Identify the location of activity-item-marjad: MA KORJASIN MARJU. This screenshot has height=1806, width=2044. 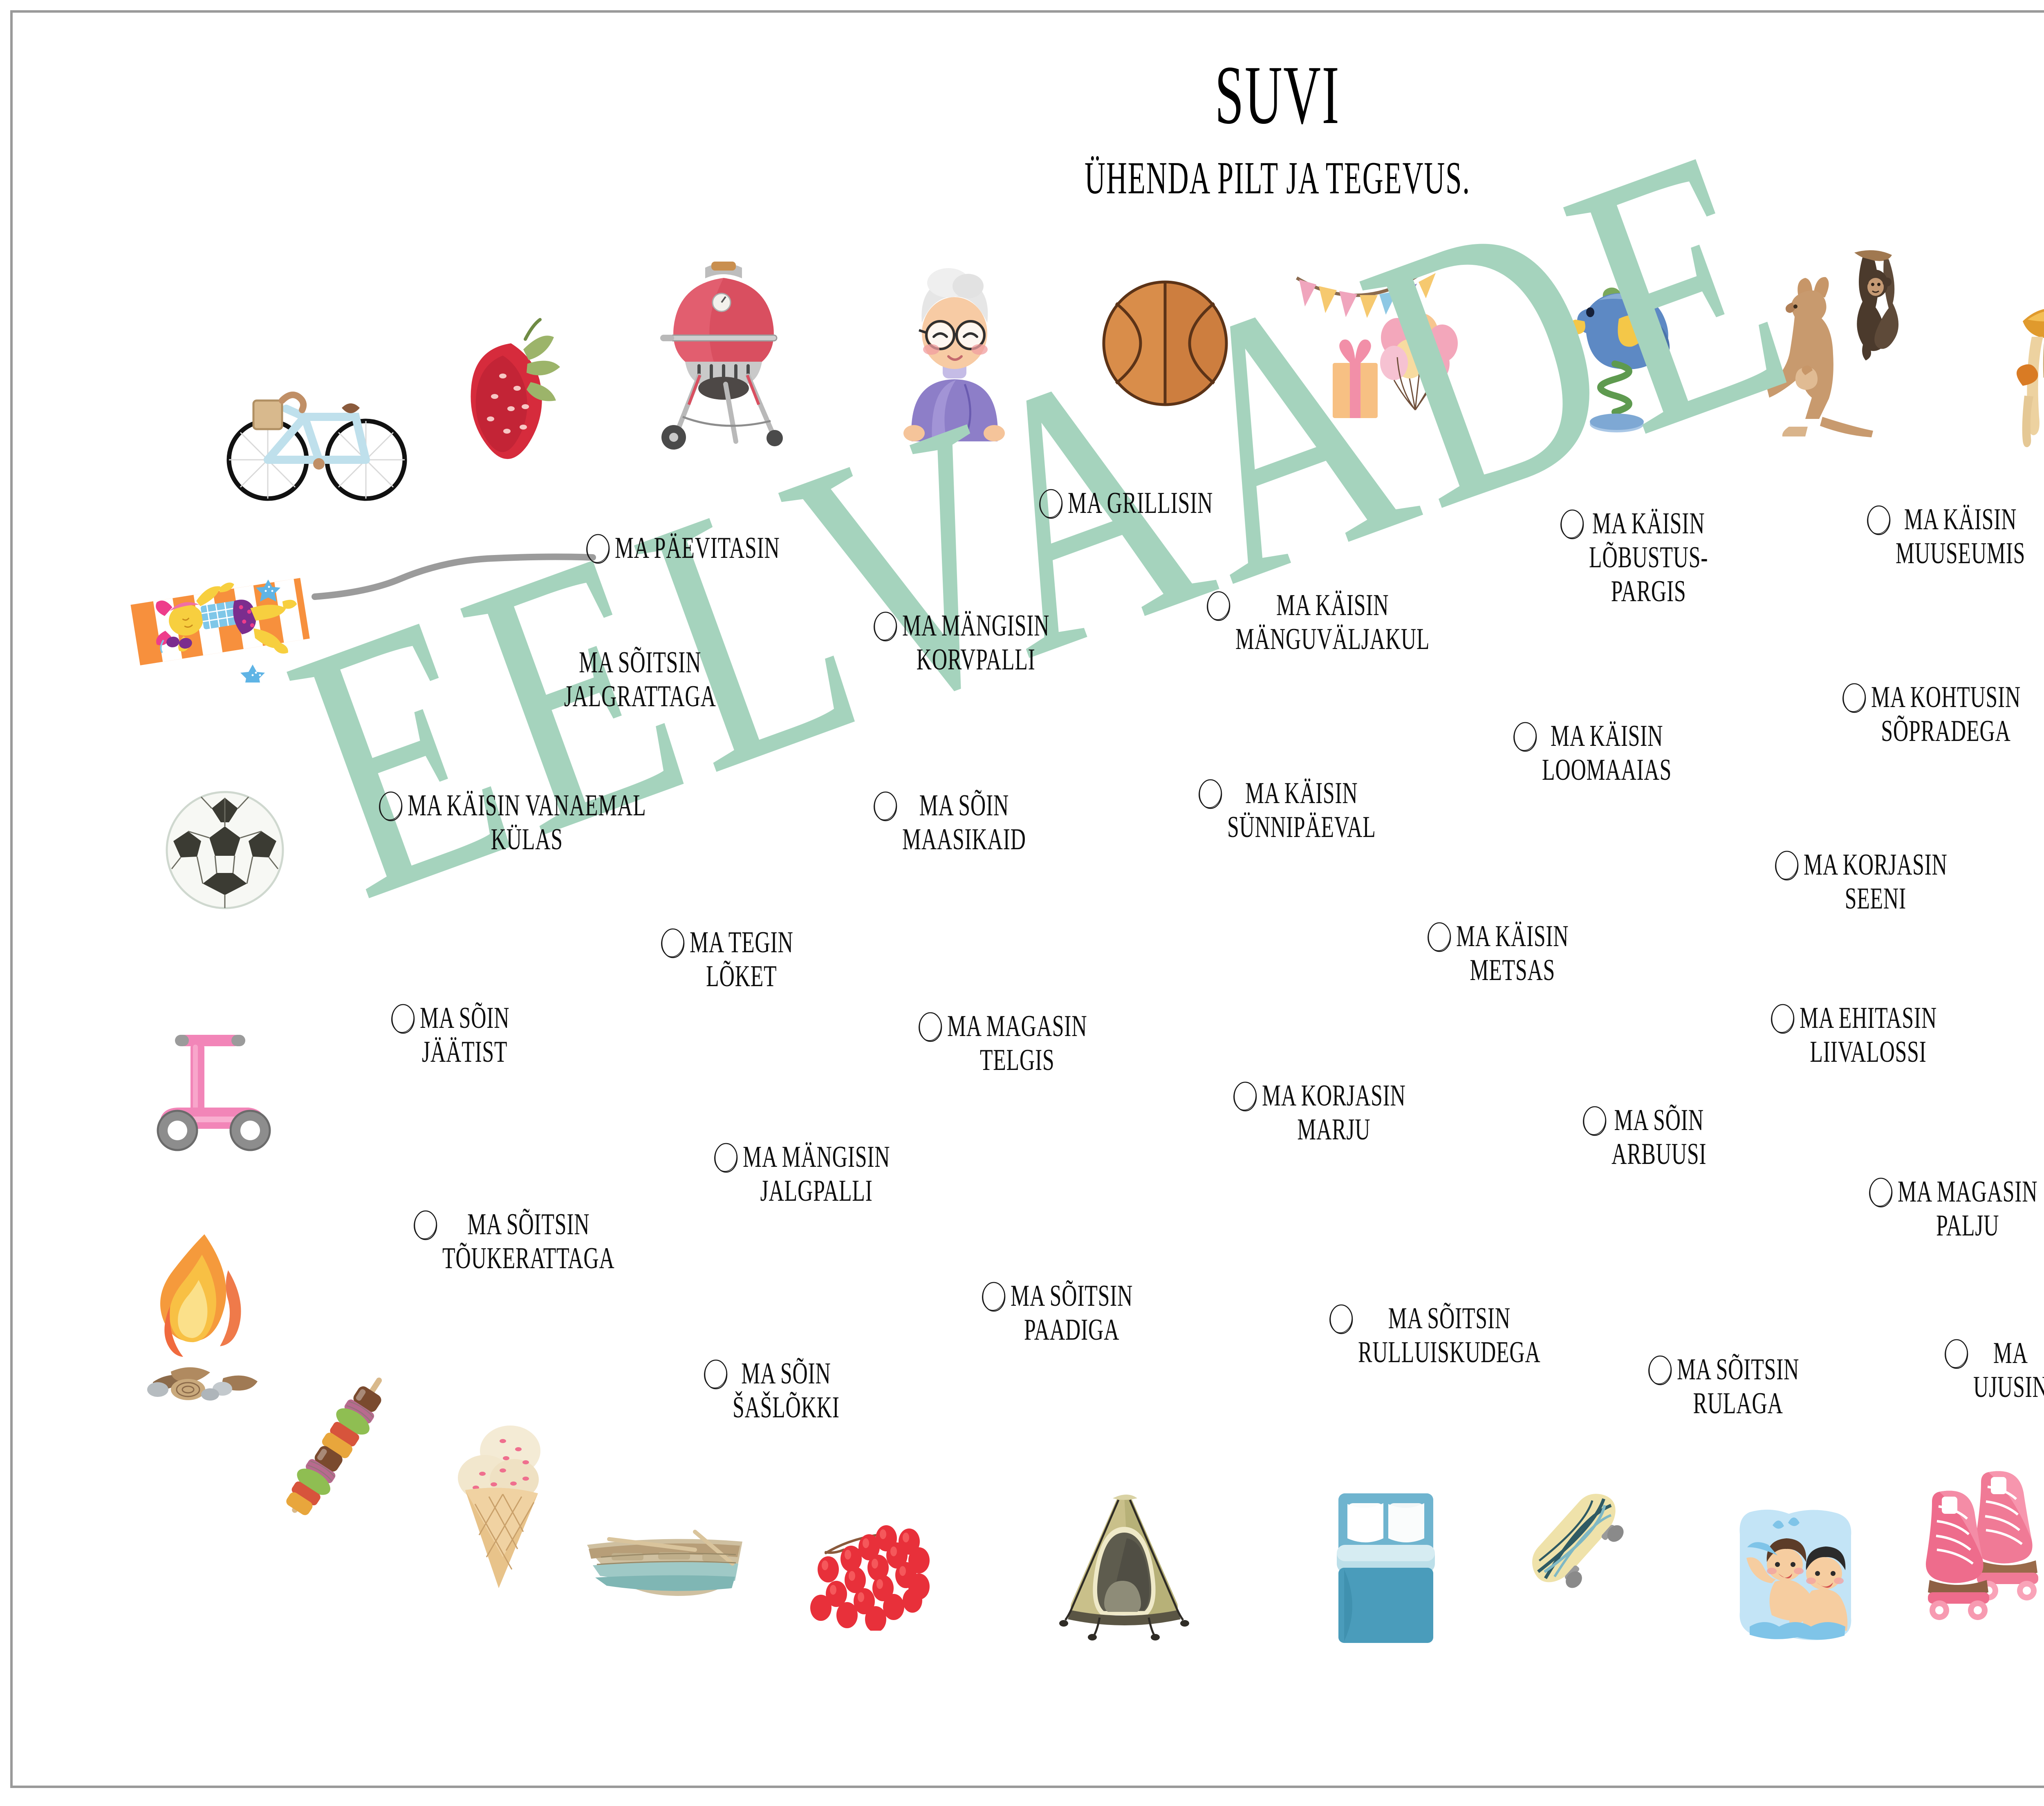
(1350, 1113).